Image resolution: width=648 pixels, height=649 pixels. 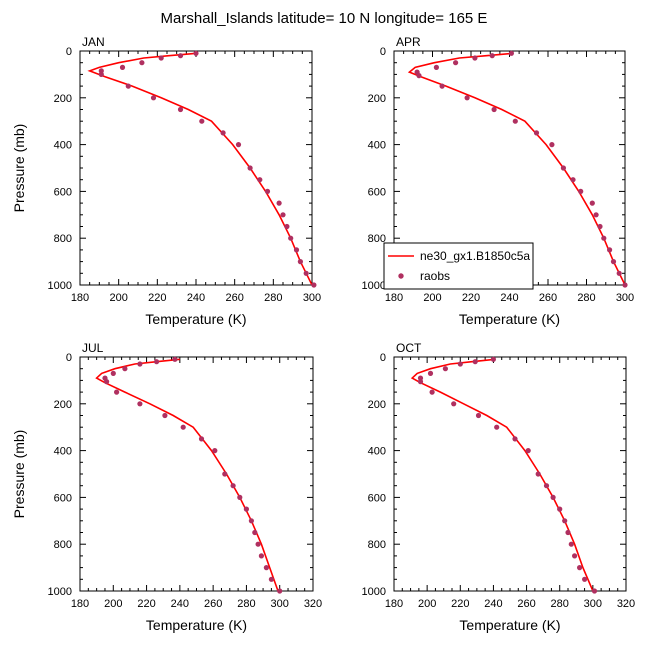 What do you see at coordinates (408, 42) in the screenshot?
I see `panel-title: APR` at bounding box center [408, 42].